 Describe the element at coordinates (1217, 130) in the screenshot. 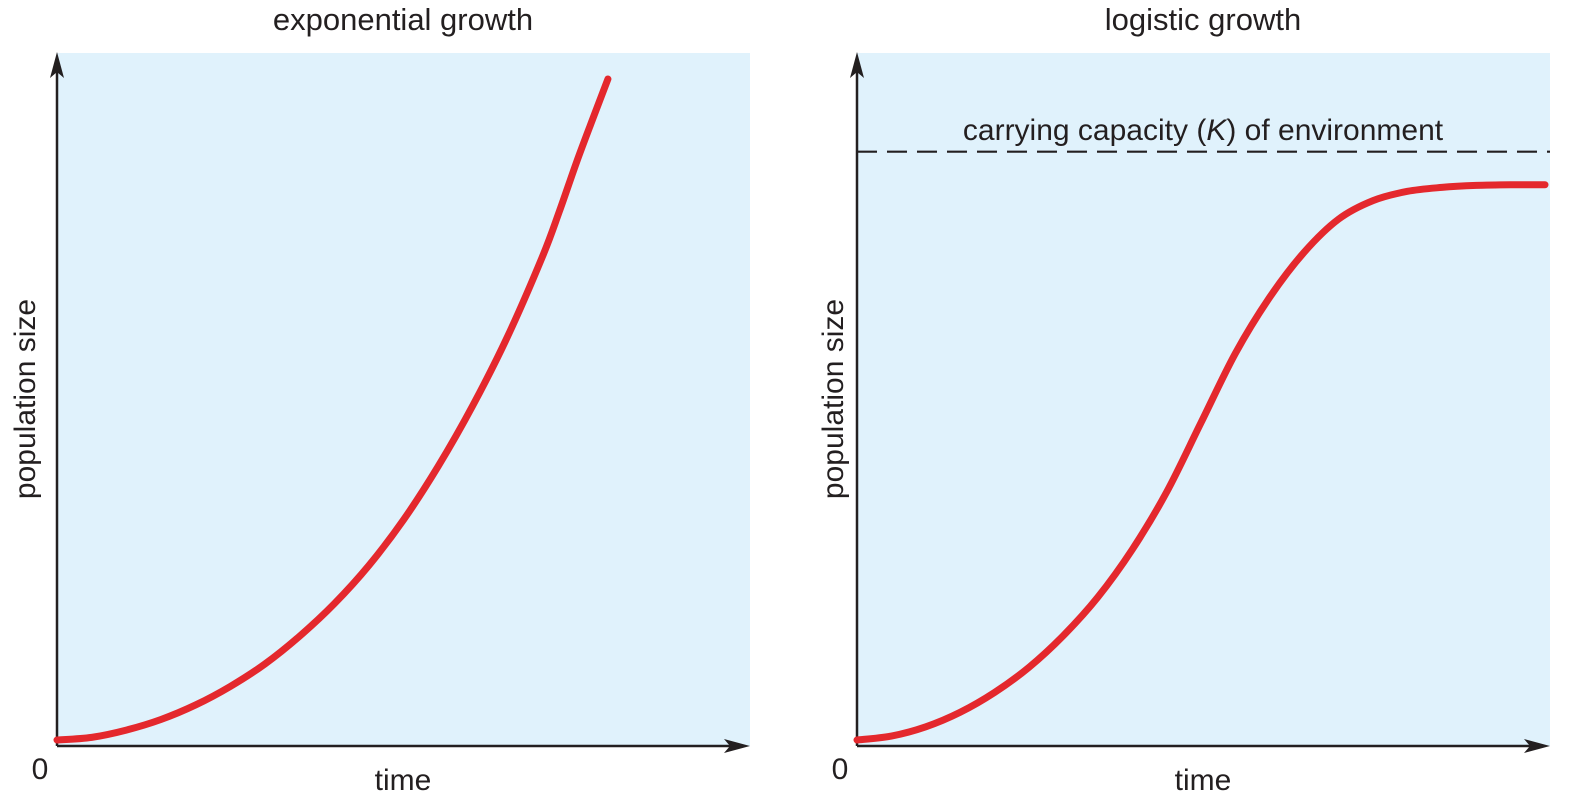

I see `carrying-capacity-symbol: K` at that location.